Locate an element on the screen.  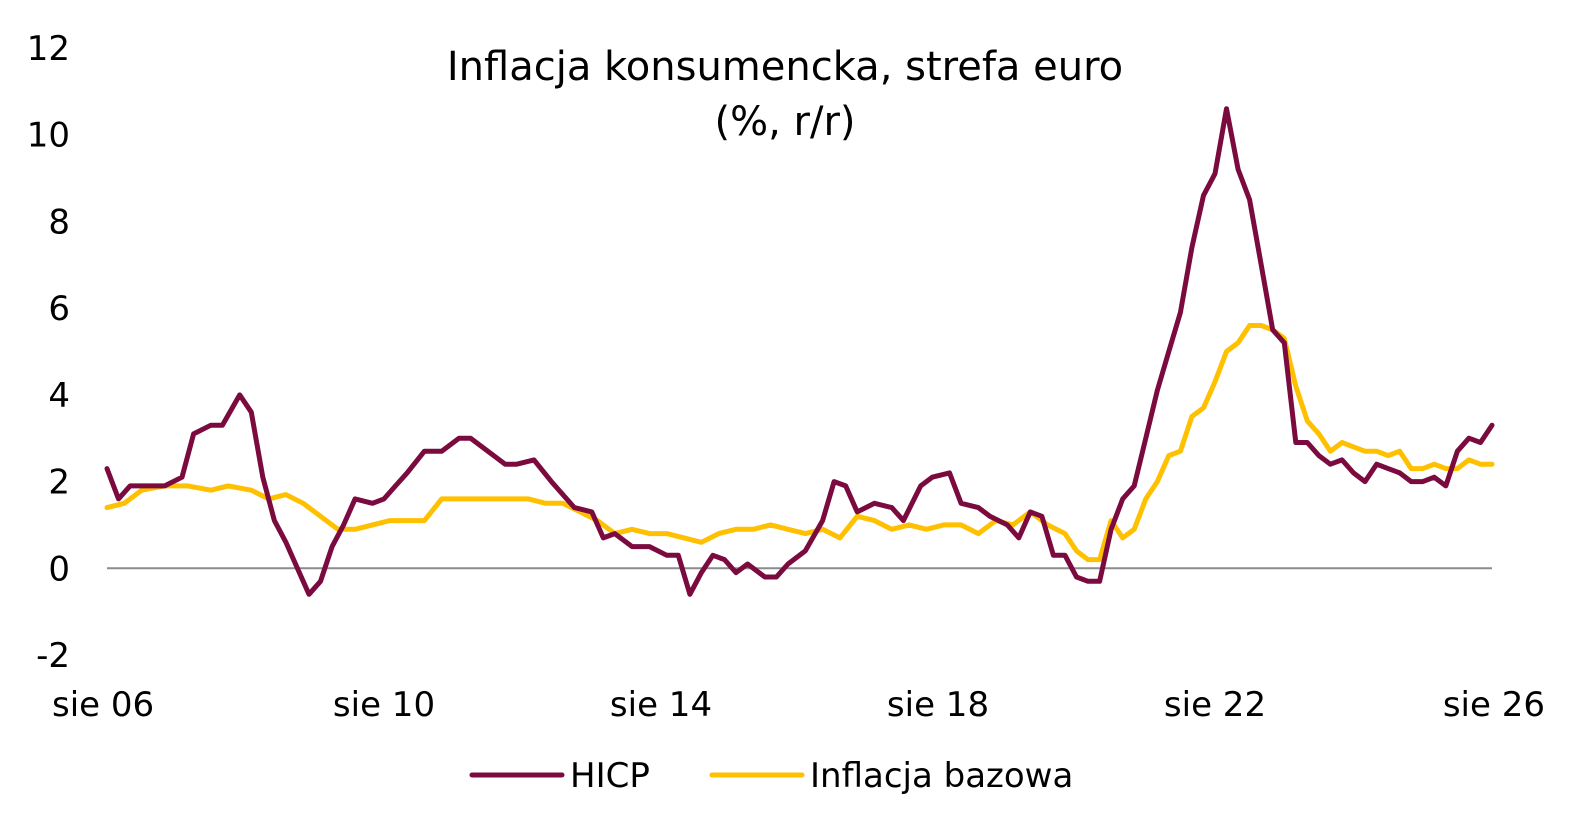
y-tick-label: -2 is located at coordinates (53, 656).